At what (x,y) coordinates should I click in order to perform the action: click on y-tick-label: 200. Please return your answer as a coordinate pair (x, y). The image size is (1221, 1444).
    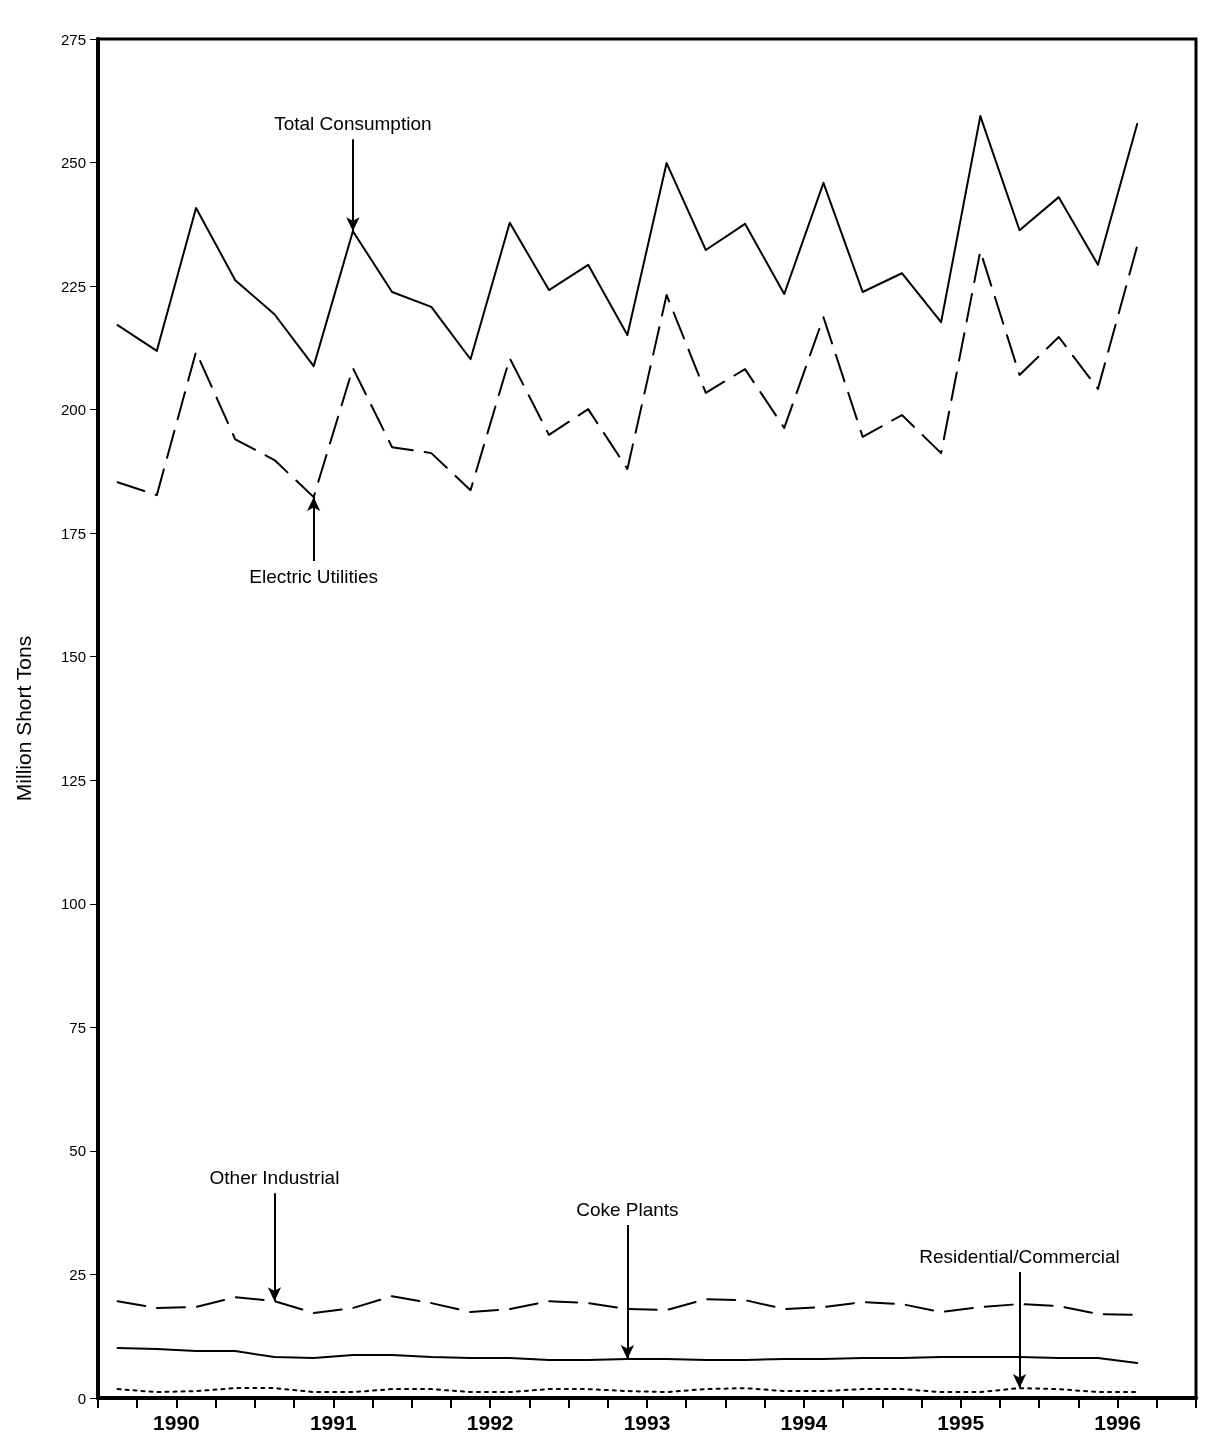
    Looking at the image, I should click on (73, 410).